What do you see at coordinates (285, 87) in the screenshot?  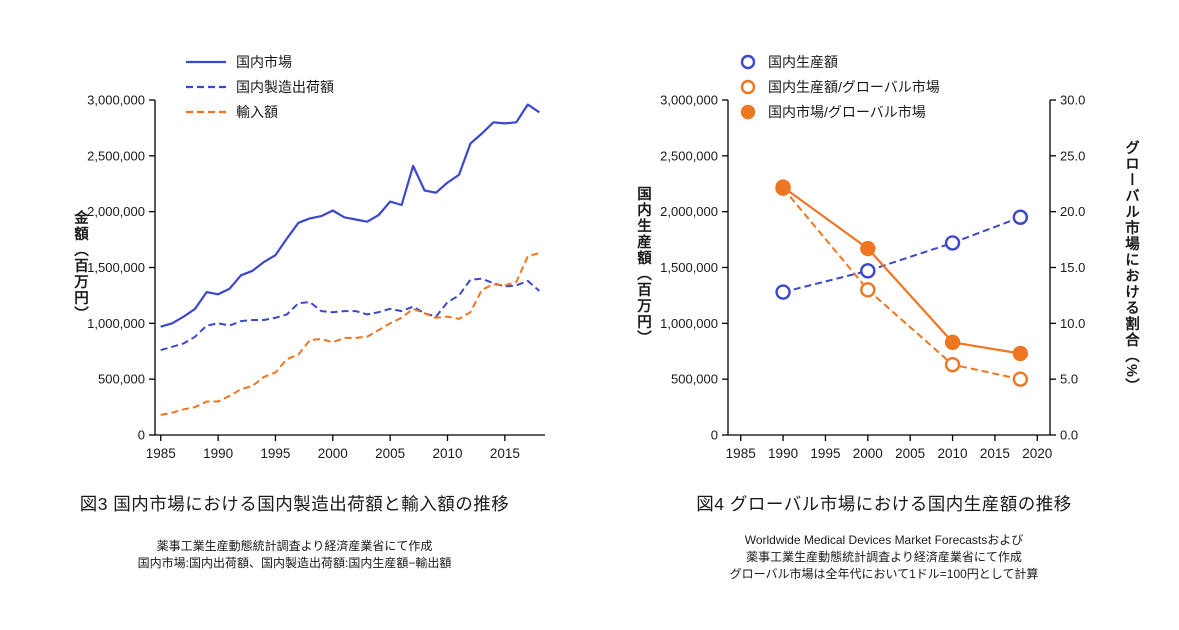 I see `legend-label: 国内製造出荷額` at bounding box center [285, 87].